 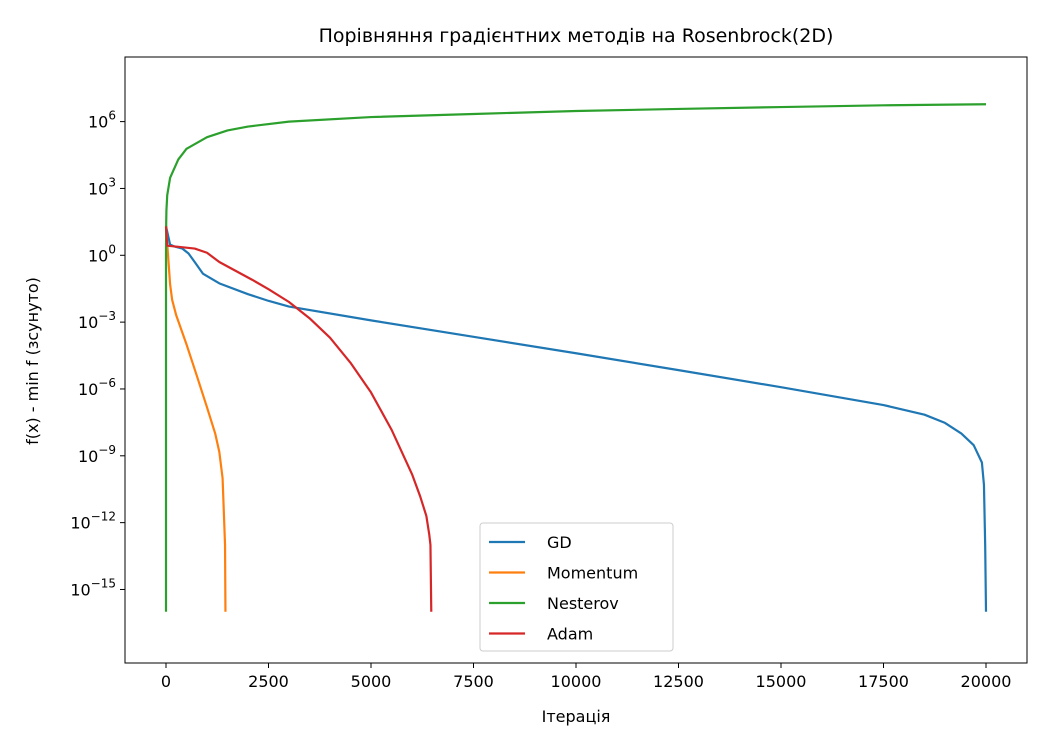 I want to click on legend-label-0: GD, so click(x=559, y=542).